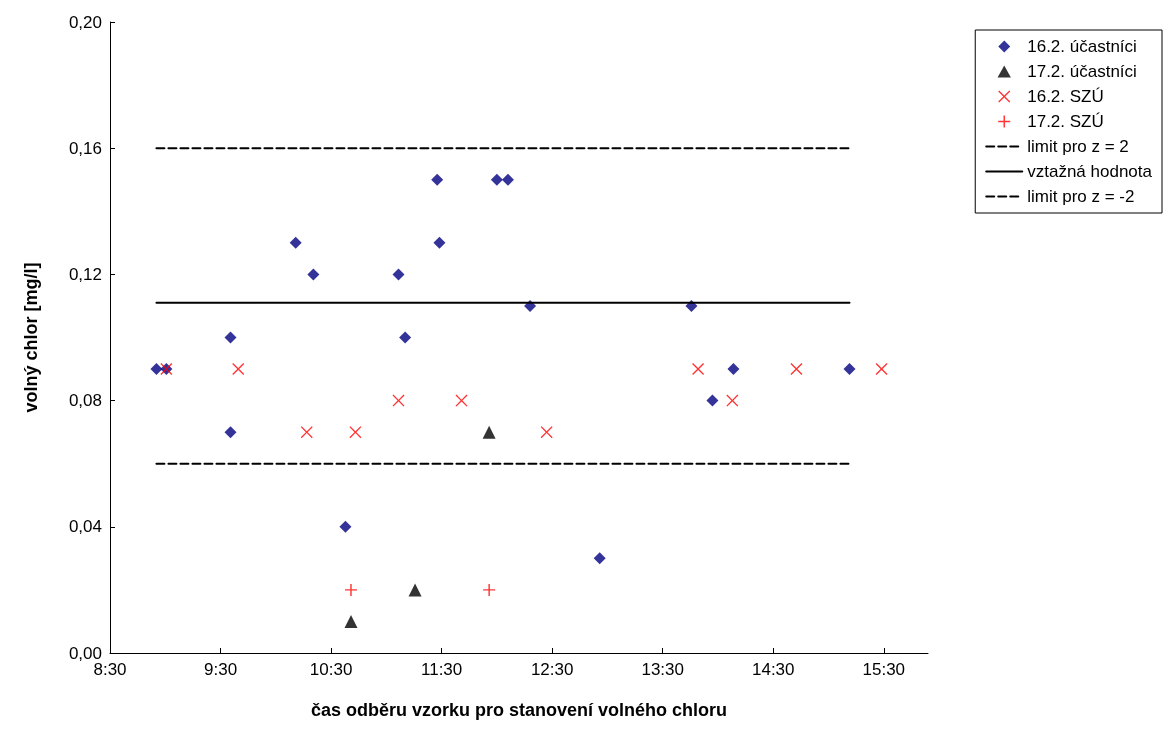  What do you see at coordinates (884, 669) in the screenshot?
I see `x-tick-label: 15:30` at bounding box center [884, 669].